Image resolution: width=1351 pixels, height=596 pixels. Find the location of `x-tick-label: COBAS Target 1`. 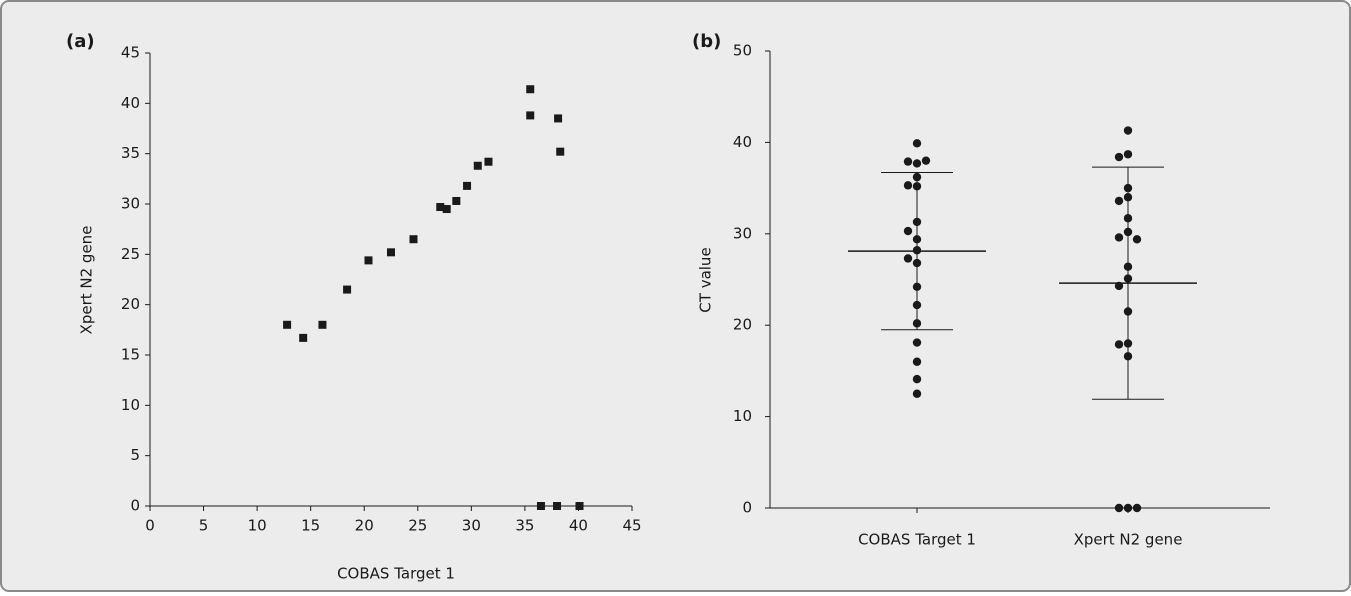

x-tick-label: COBAS Target 1 is located at coordinates (917, 540).